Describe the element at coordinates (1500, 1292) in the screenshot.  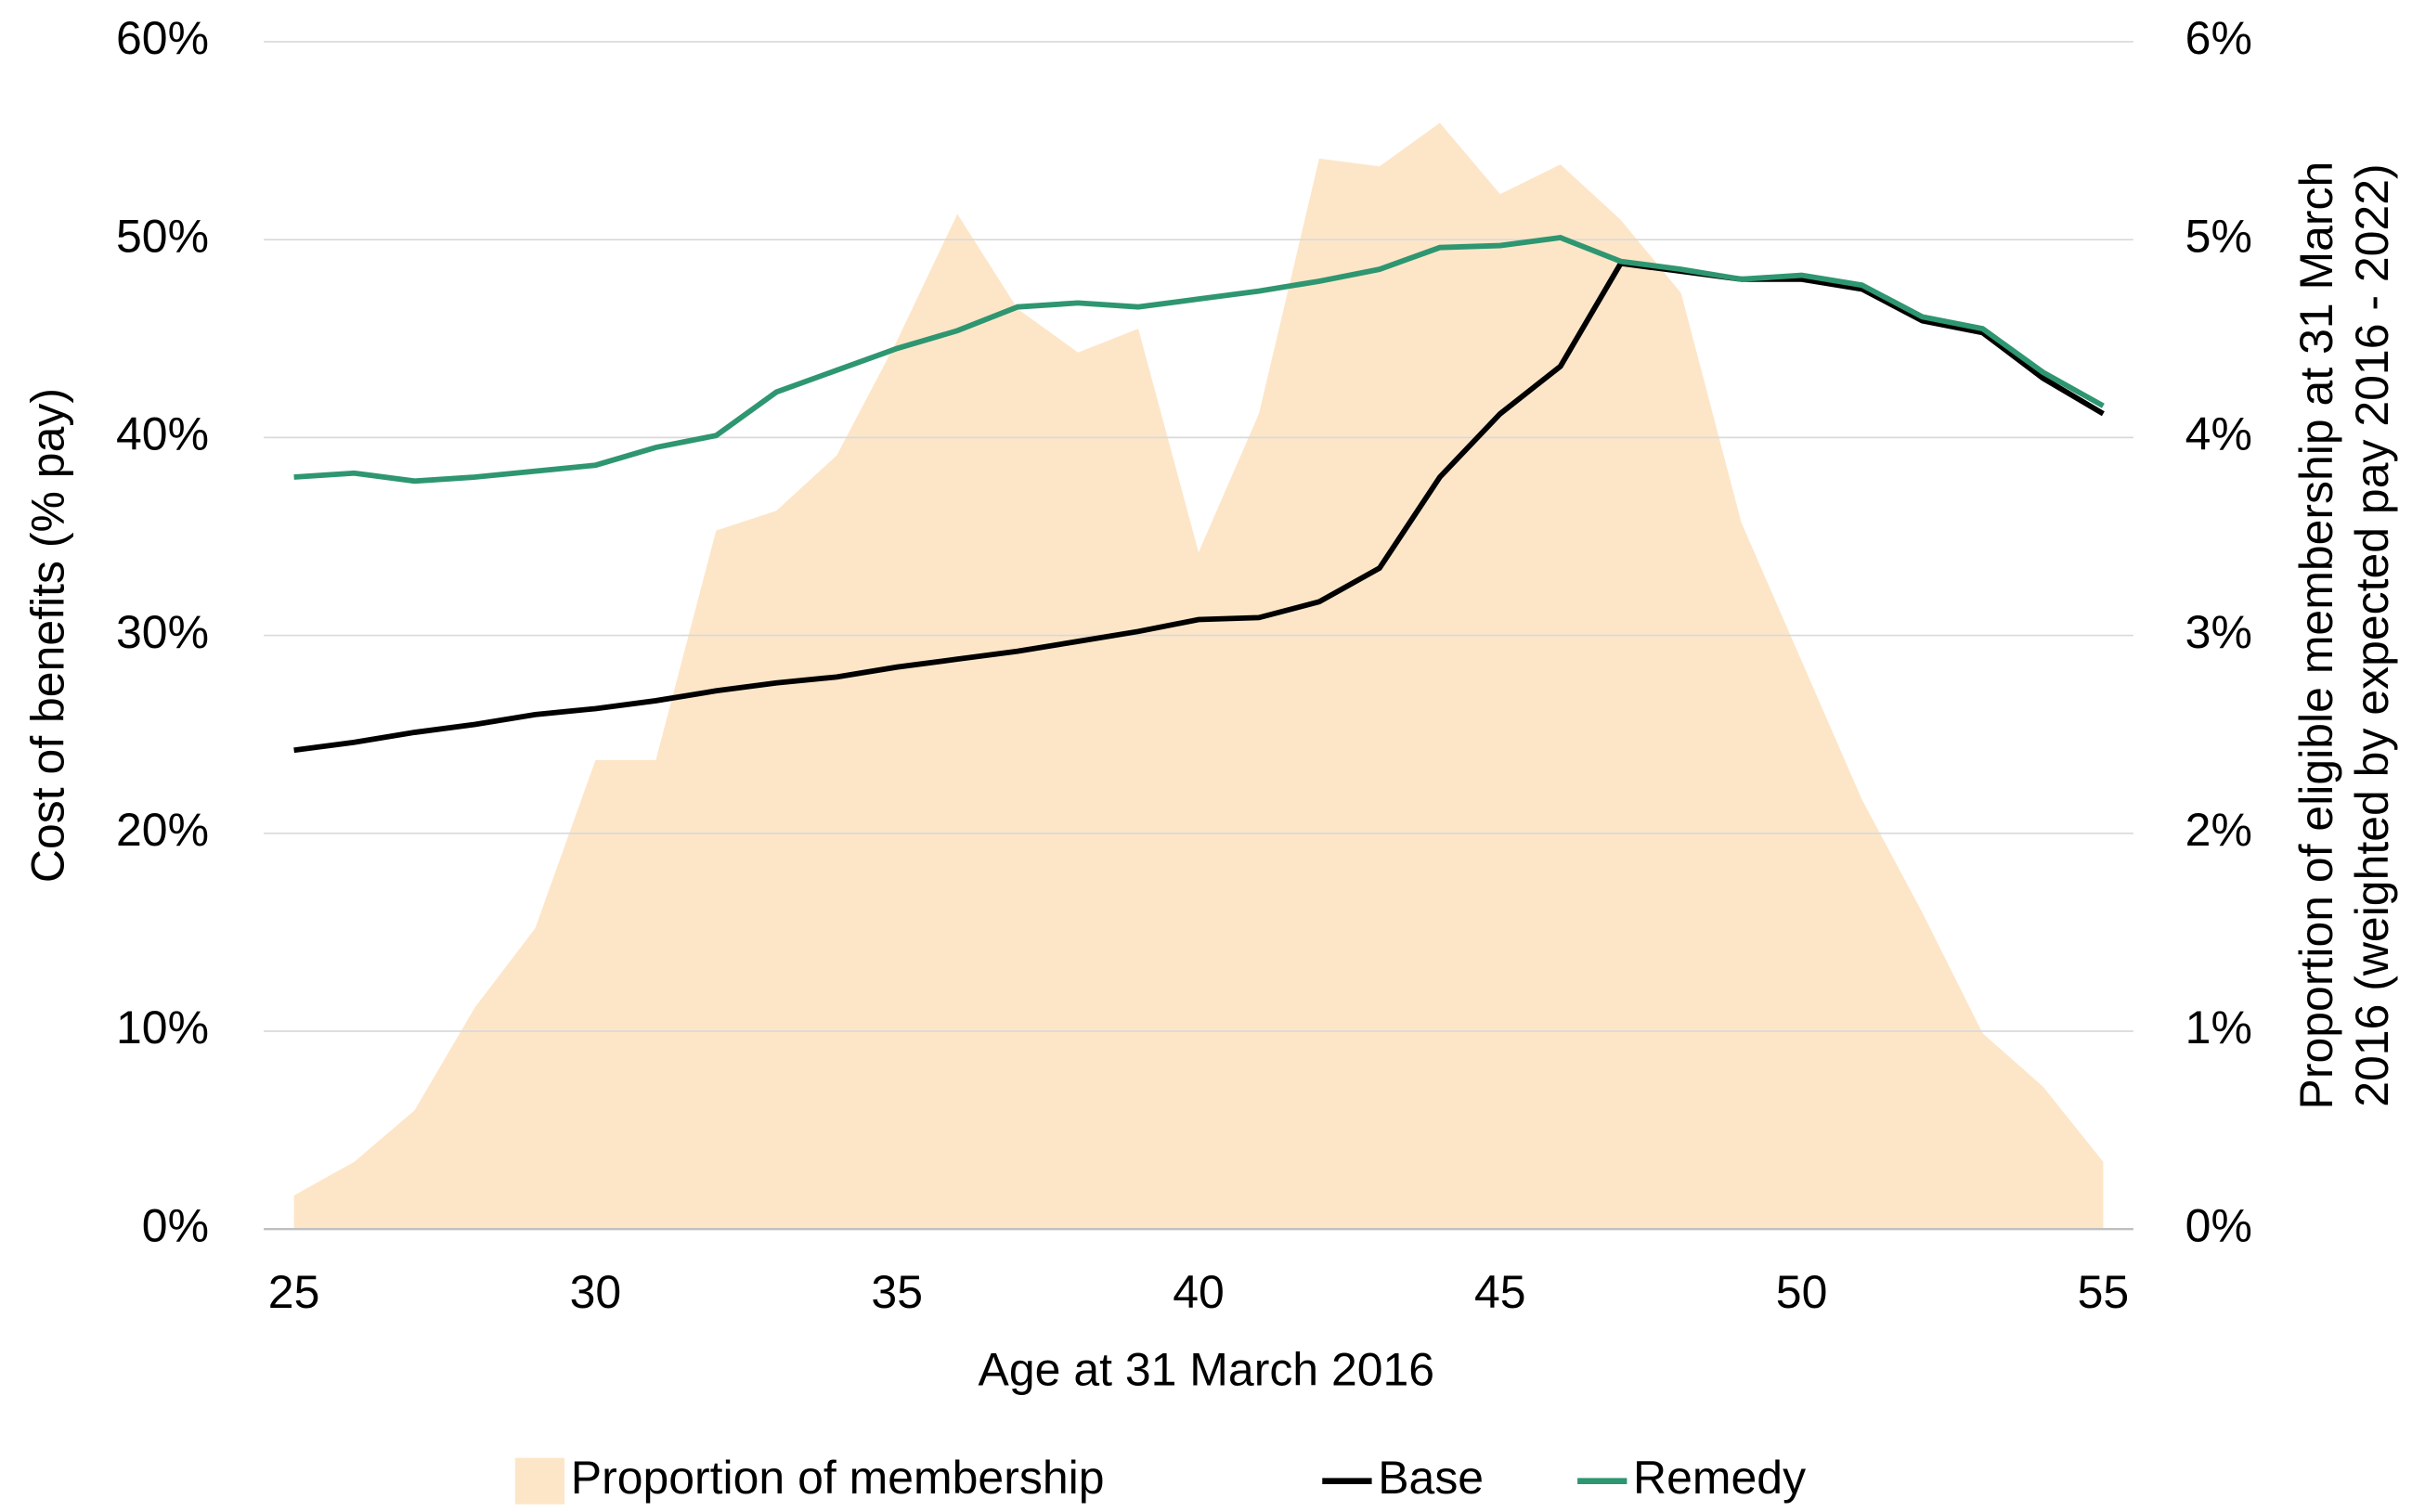
I see `x-tick-label: 45` at that location.